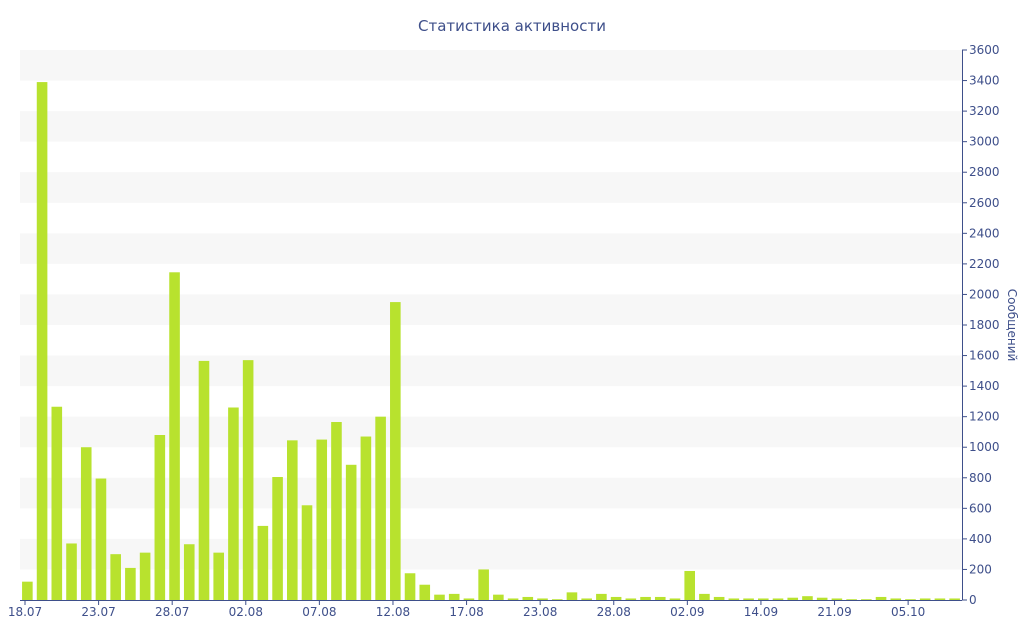  What do you see at coordinates (540, 612) in the screenshot?
I see `x-tick-label: 23.08` at bounding box center [540, 612].